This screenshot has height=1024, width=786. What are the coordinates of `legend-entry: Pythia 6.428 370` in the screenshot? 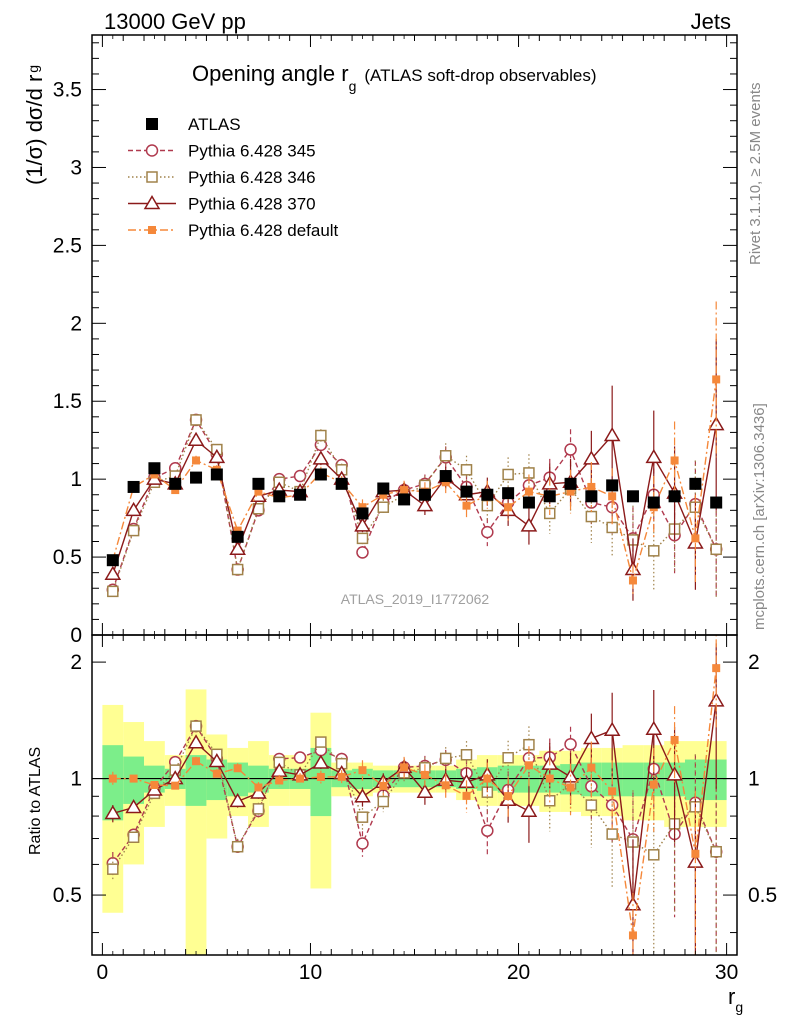 It's located at (222, 204).